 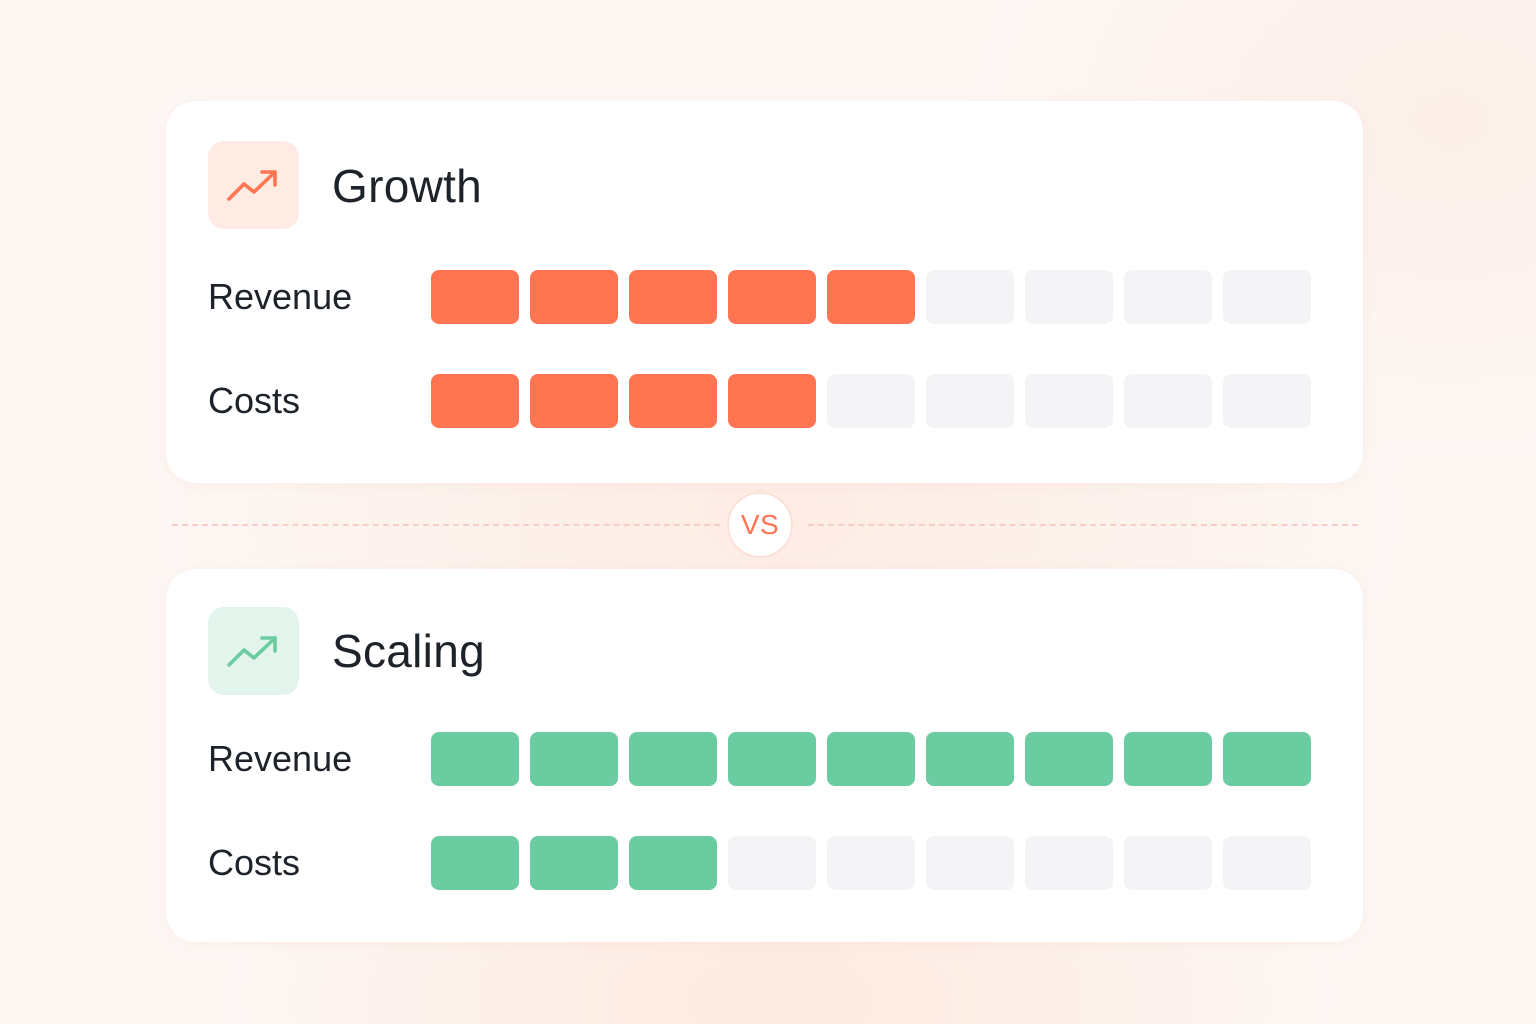 I want to click on growth-revenue-row: Revenue, so click(x=759, y=297).